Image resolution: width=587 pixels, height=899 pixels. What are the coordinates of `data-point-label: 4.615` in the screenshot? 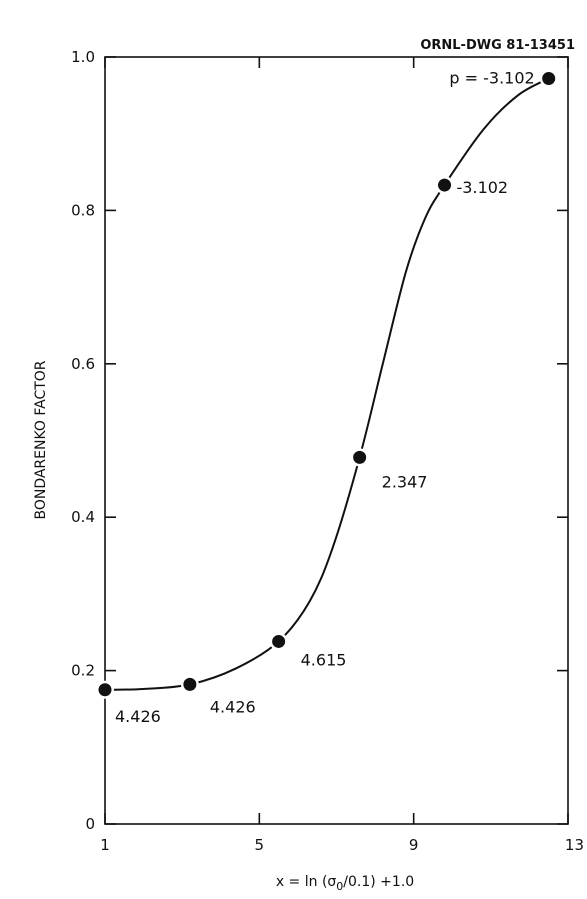 It's located at (324, 659).